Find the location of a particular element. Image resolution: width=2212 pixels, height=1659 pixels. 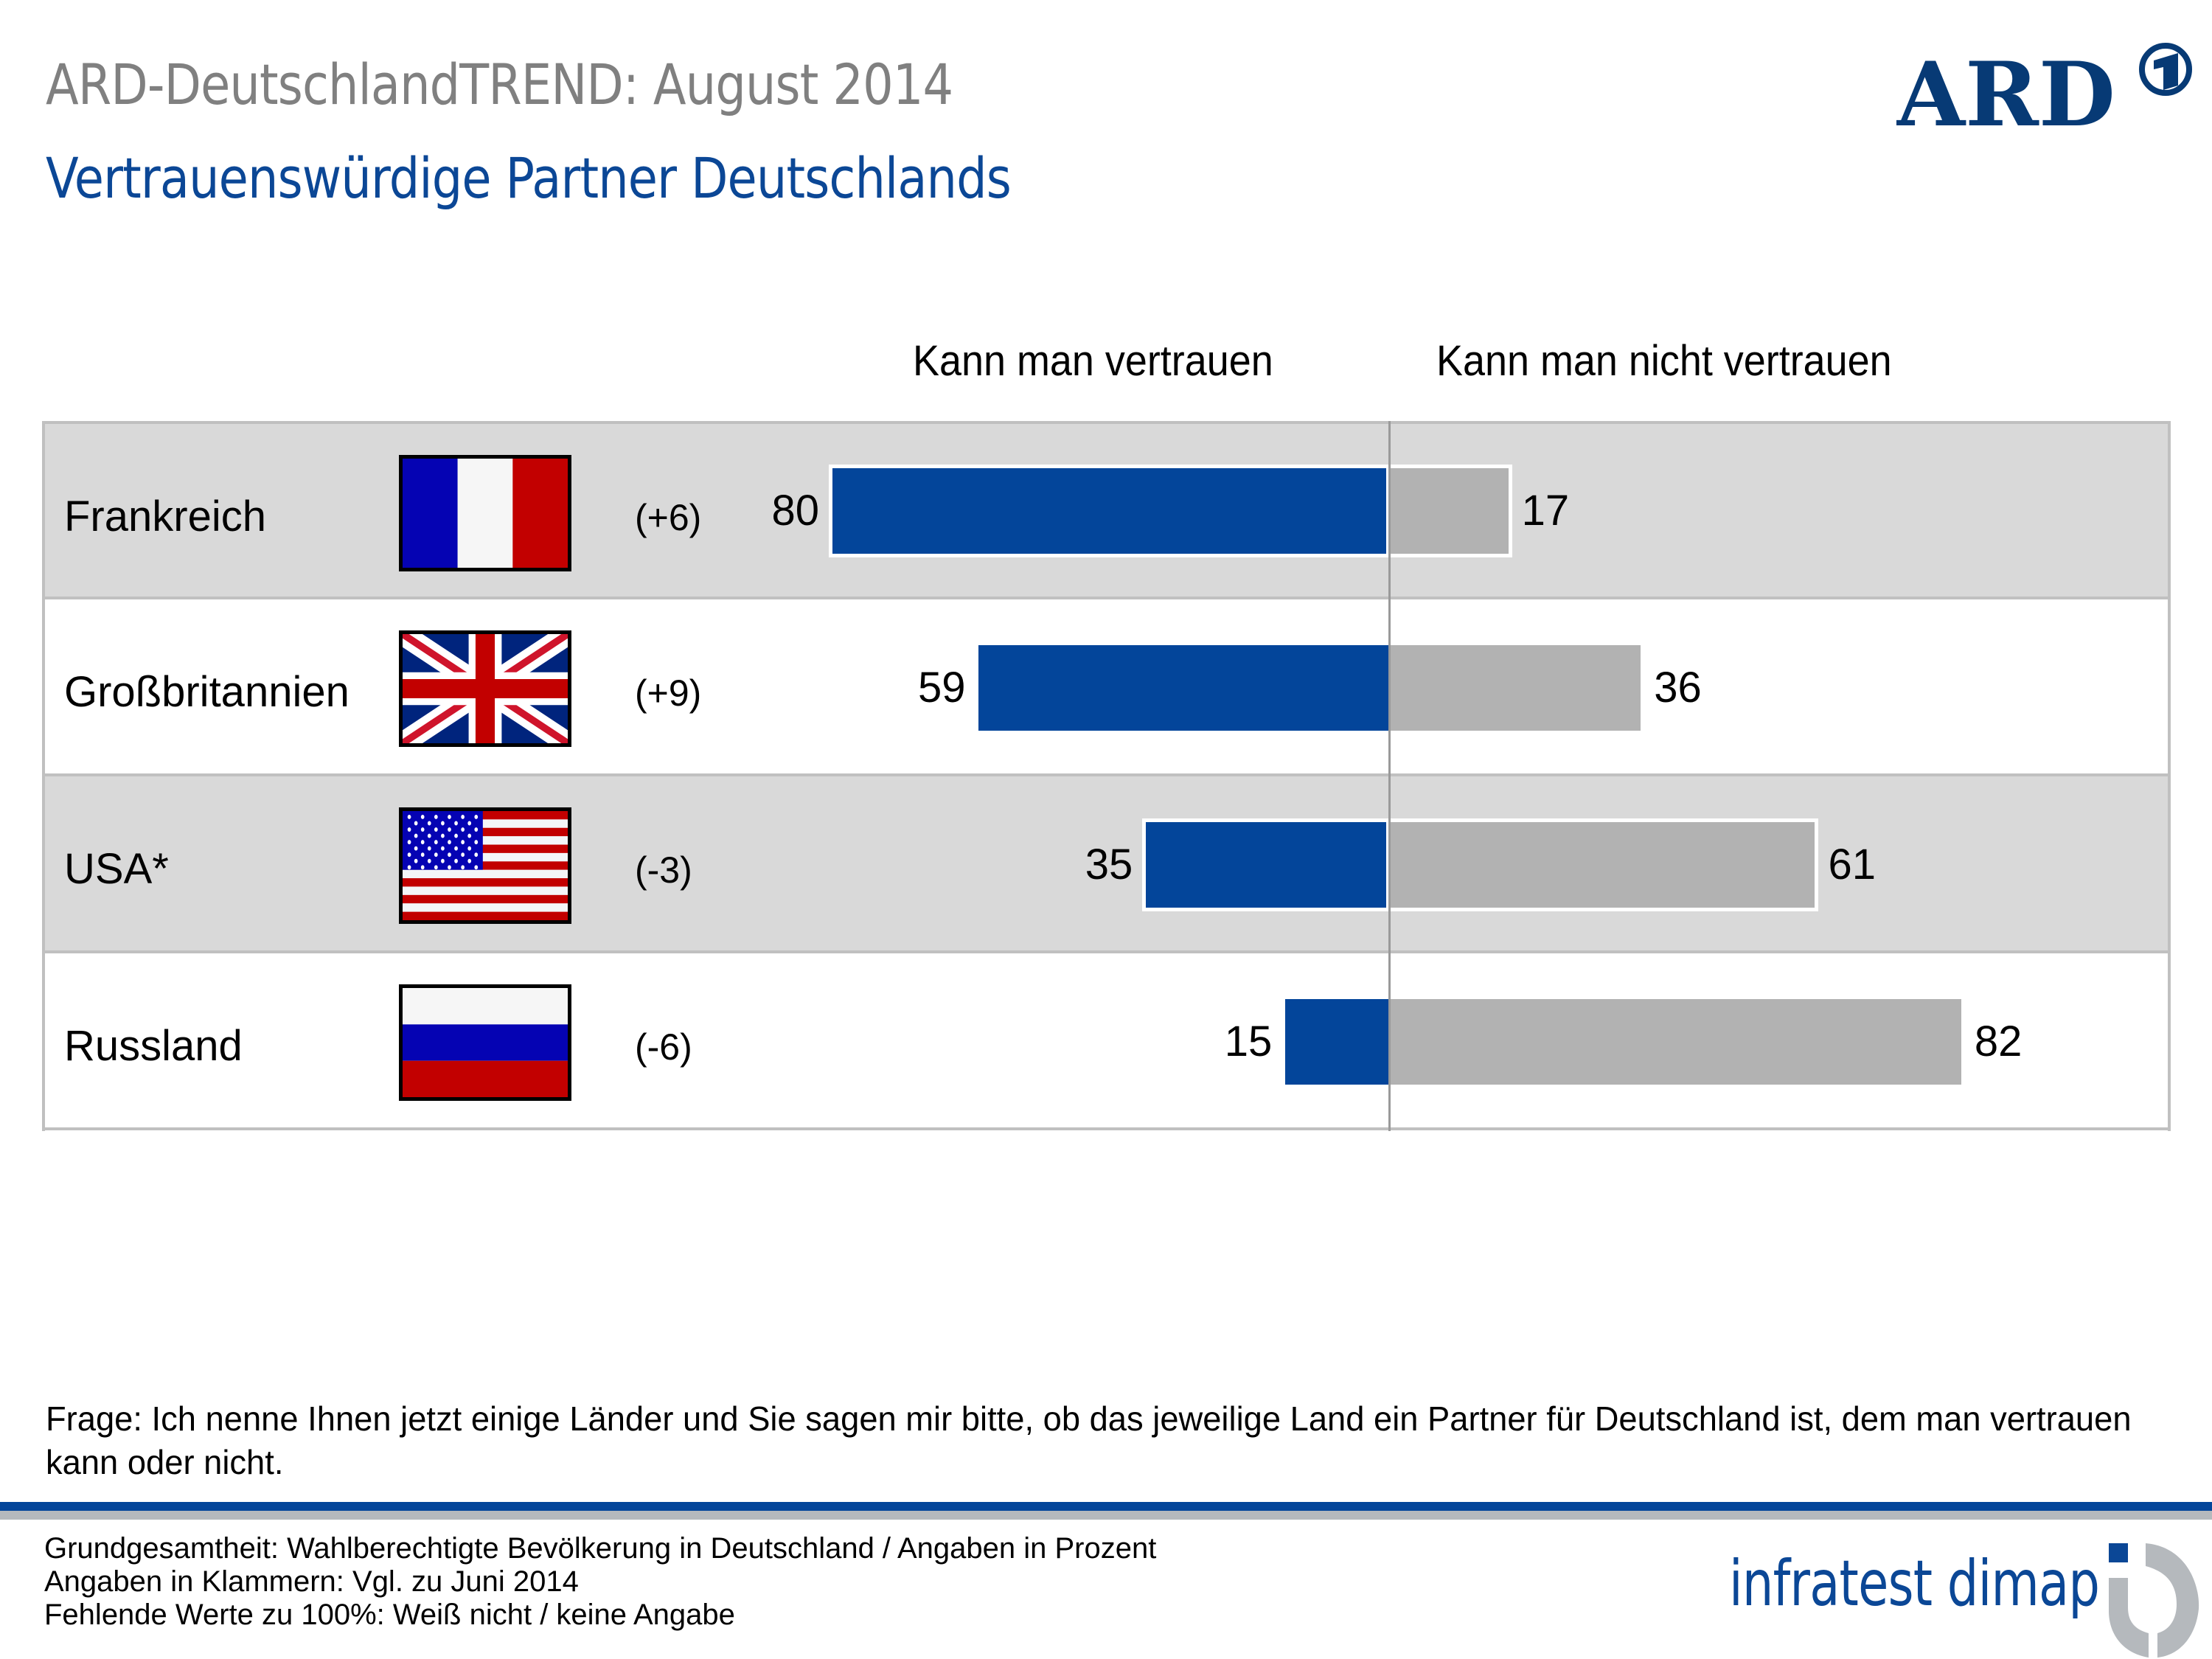

usa-flag-icon is located at coordinates (485, 865).